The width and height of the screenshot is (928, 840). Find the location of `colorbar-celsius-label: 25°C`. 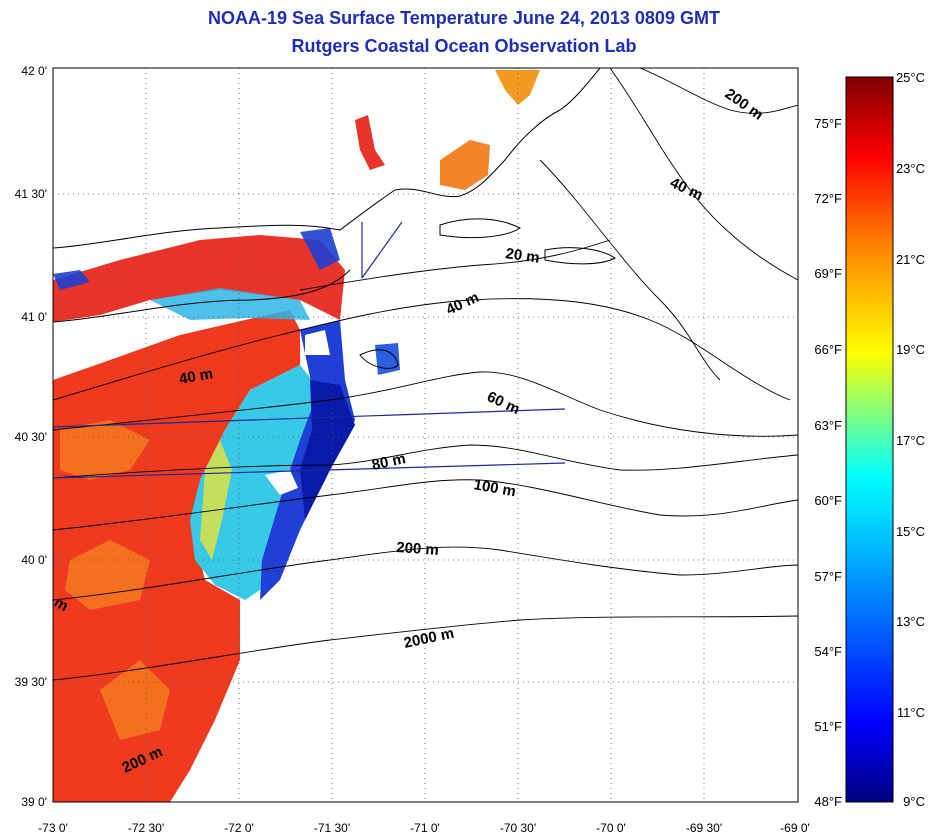

colorbar-celsius-label: 25°C is located at coordinates (910, 77).